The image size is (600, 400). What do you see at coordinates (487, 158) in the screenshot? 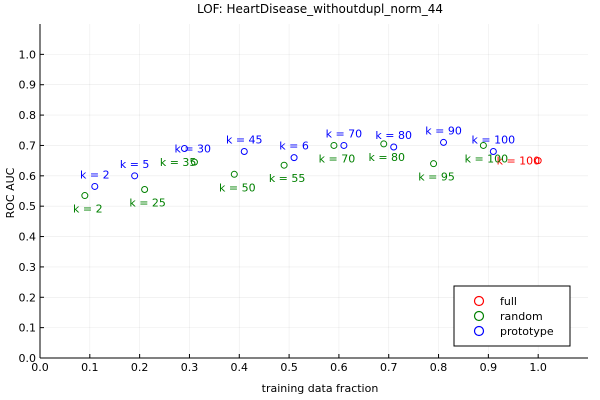
I see `point-label-random: k = 100` at bounding box center [487, 158].